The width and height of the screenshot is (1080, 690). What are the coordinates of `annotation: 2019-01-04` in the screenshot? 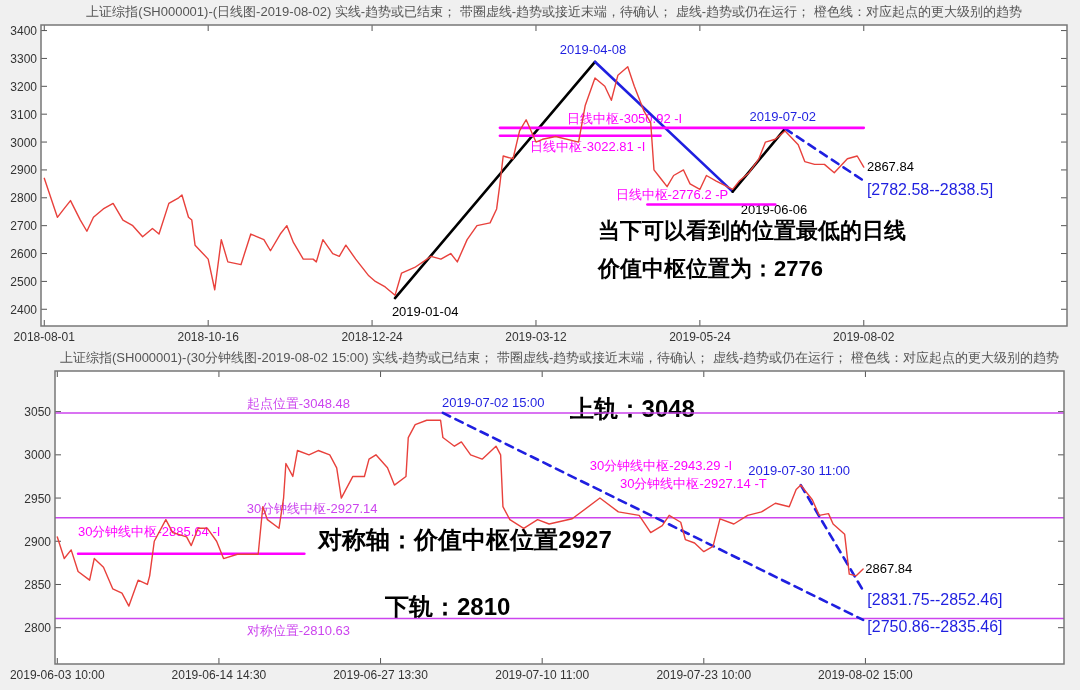 It's located at (425, 312).